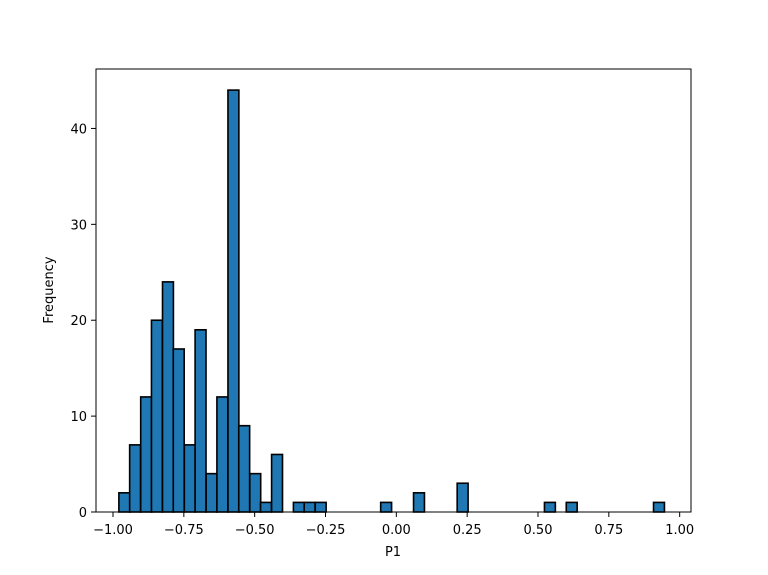 This screenshot has width=768, height=575. What do you see at coordinates (538, 530) in the screenshot?
I see `x-tick-label: 0.50` at bounding box center [538, 530].